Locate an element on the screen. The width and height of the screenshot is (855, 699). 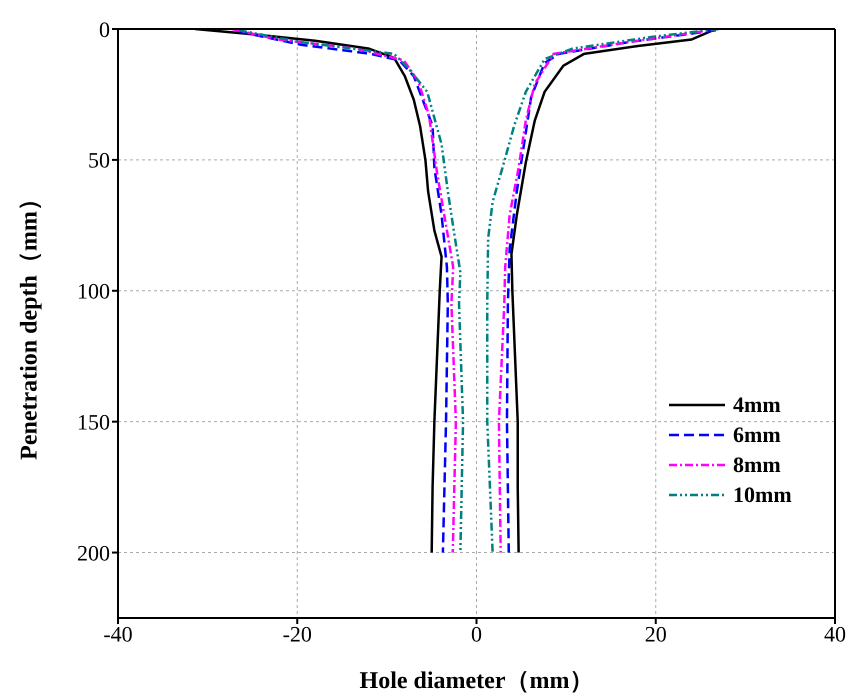
legend-label: 8mm is located at coordinates (757, 465).